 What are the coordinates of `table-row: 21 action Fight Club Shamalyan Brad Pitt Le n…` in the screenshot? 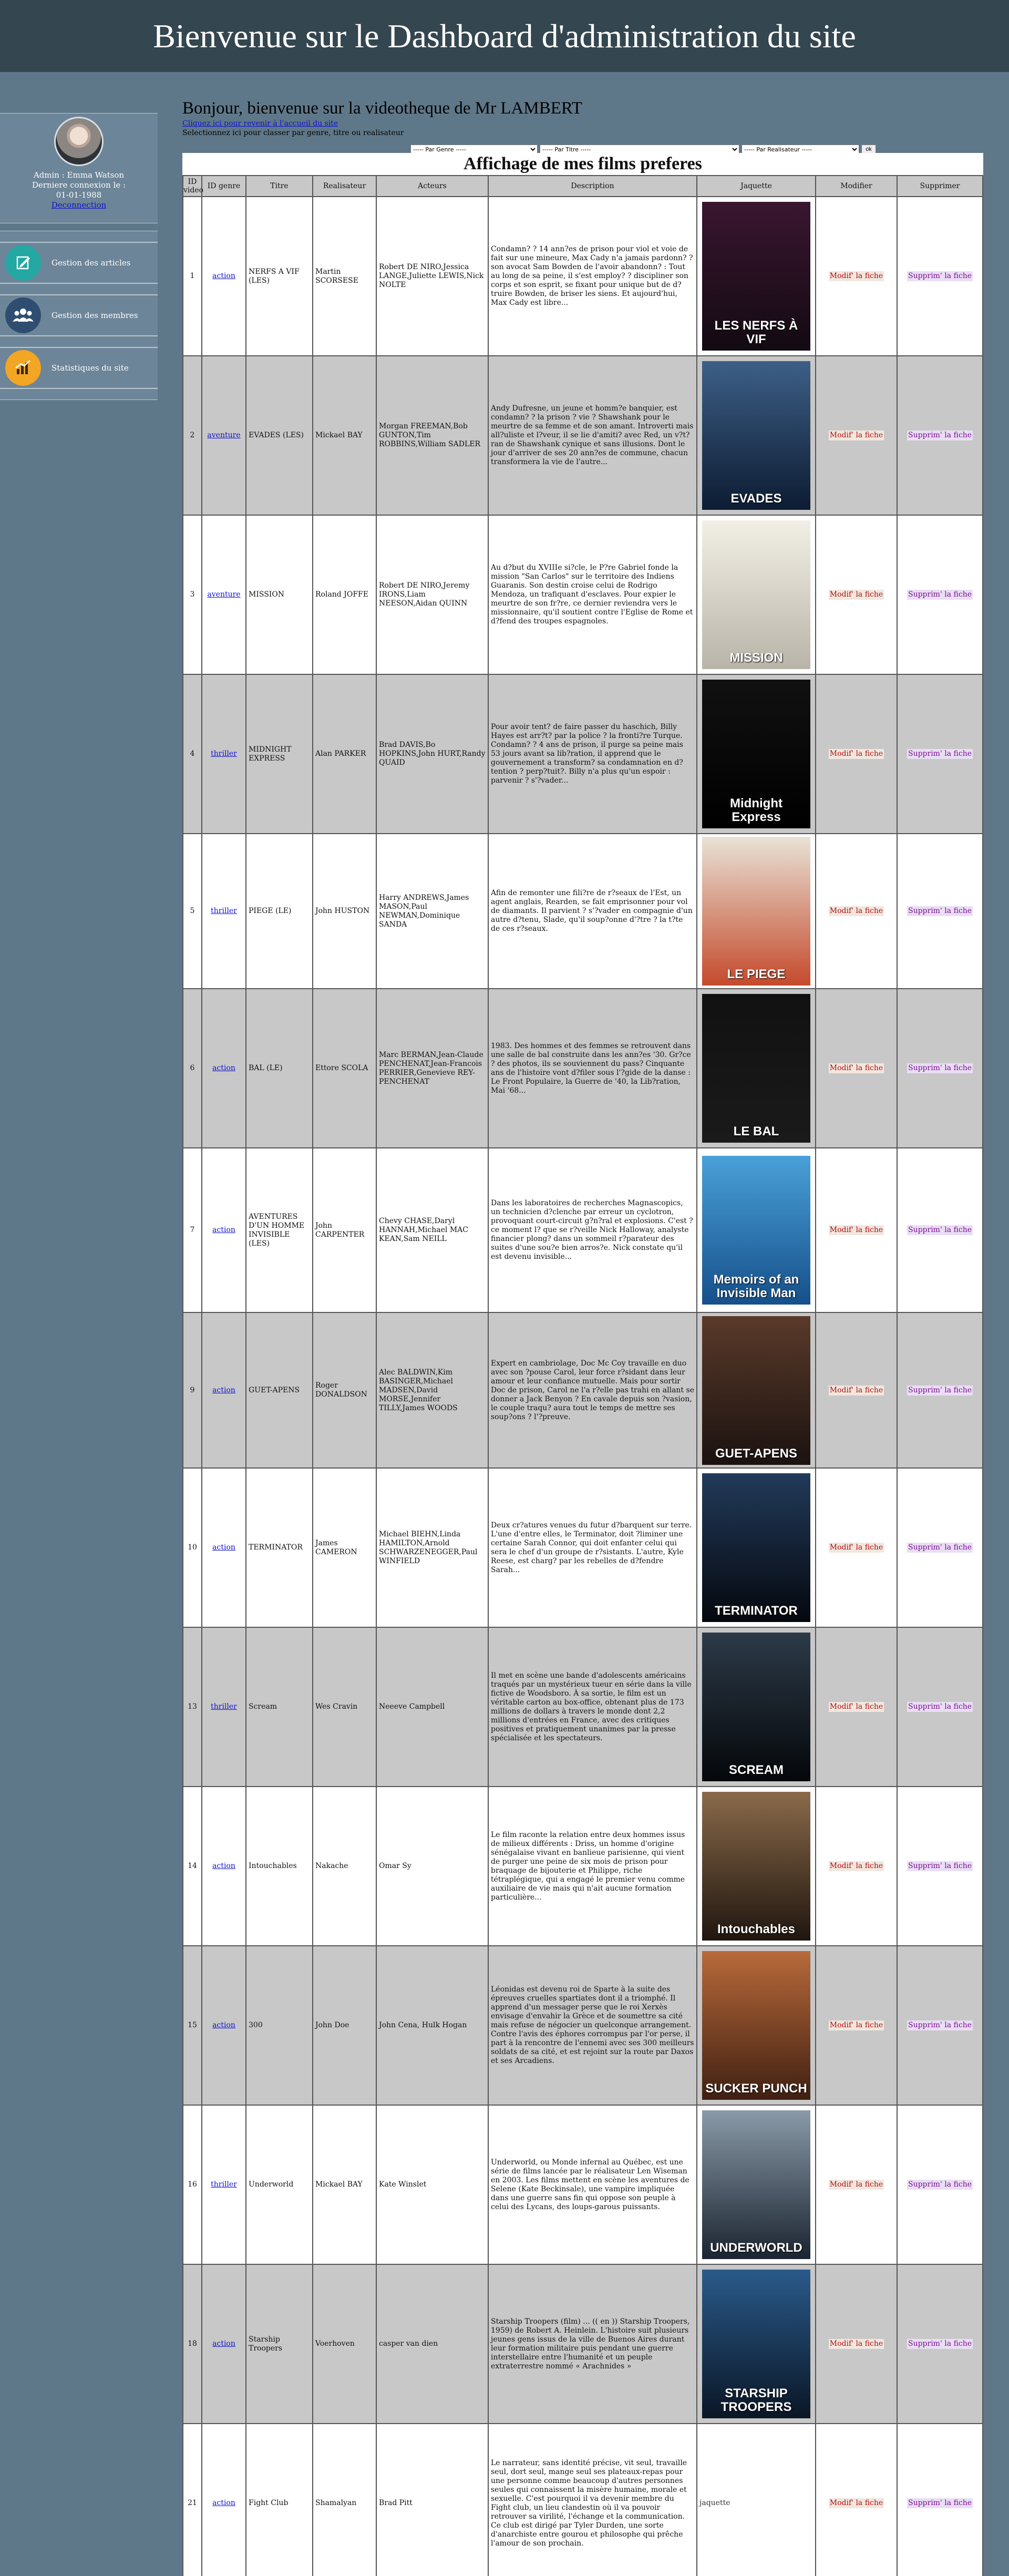 It's located at (582, 2499).